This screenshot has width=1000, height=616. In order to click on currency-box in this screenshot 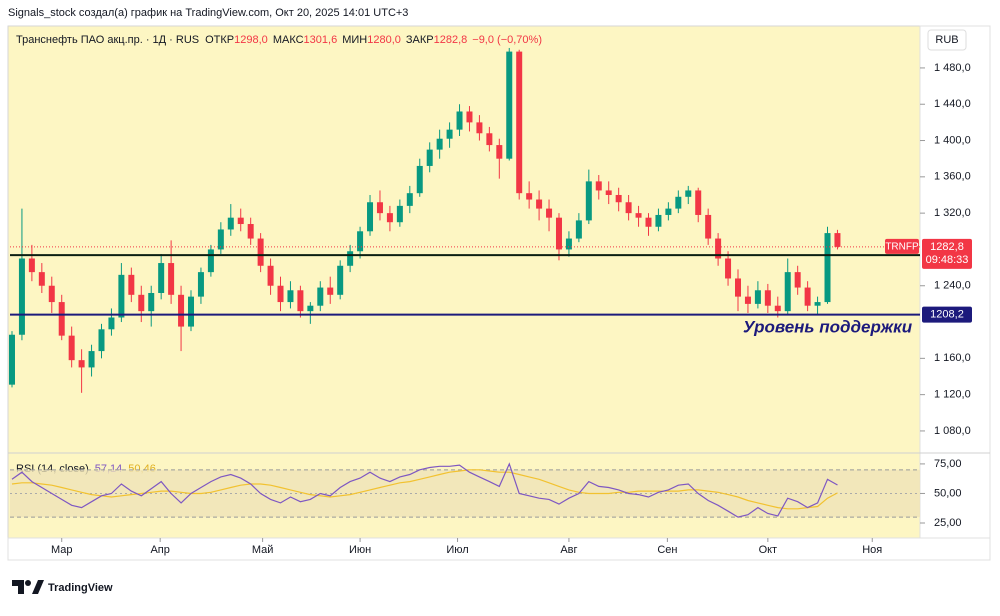, I will do `click(947, 40)`.